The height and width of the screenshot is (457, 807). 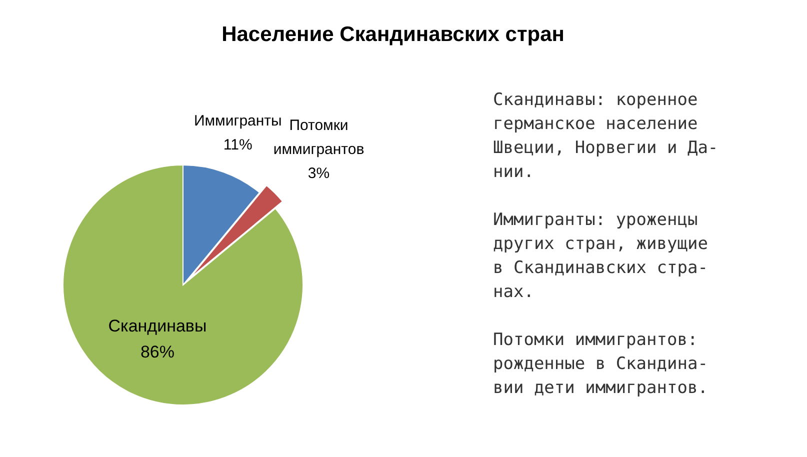 I want to click on data-label: 11%, so click(x=237, y=145).